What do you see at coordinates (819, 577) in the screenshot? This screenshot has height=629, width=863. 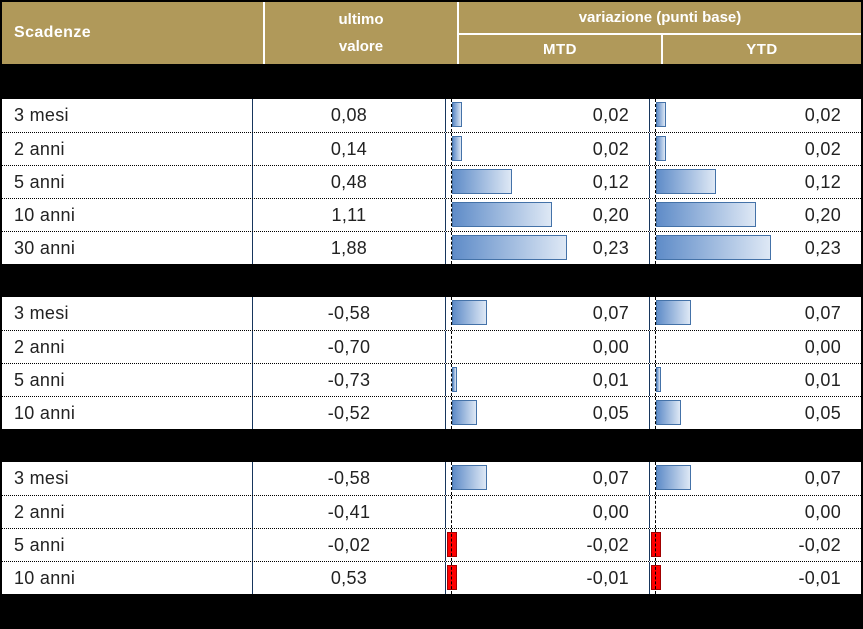 I see `ytd-value: -0,01` at bounding box center [819, 577].